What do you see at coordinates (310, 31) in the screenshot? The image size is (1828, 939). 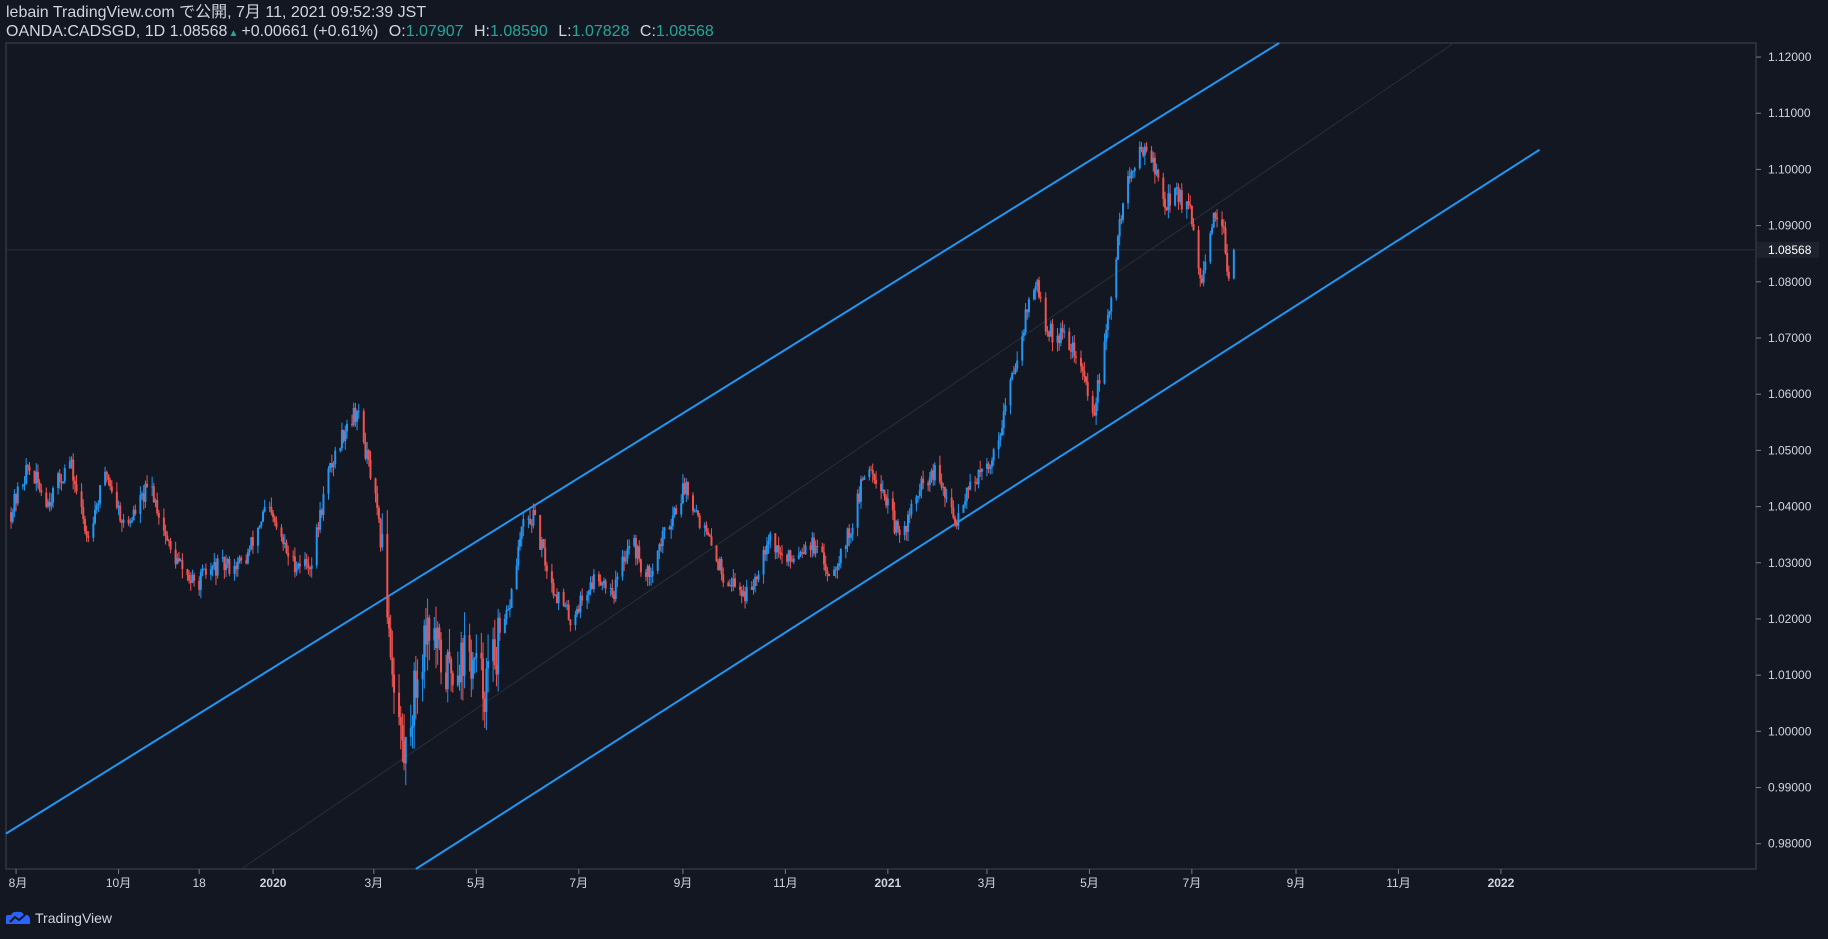 I see `price-change: +0.00661 (+0.61%)` at bounding box center [310, 31].